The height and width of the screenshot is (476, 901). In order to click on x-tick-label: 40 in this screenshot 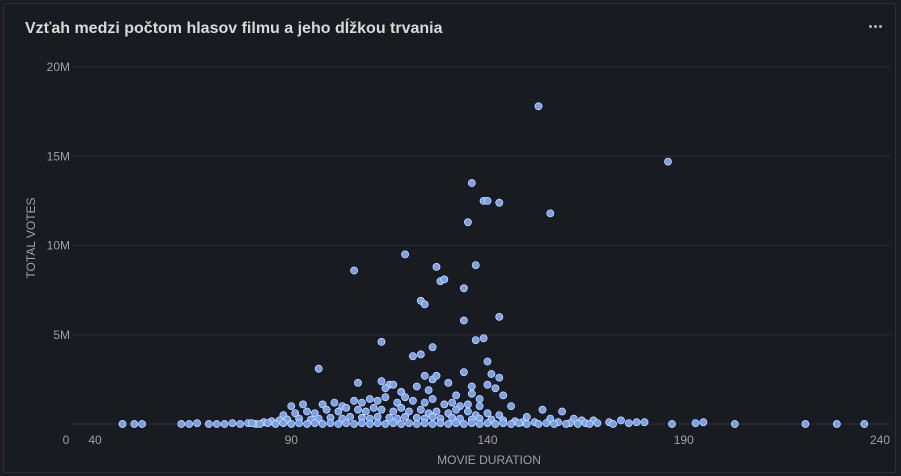, I will do `click(95, 440)`.